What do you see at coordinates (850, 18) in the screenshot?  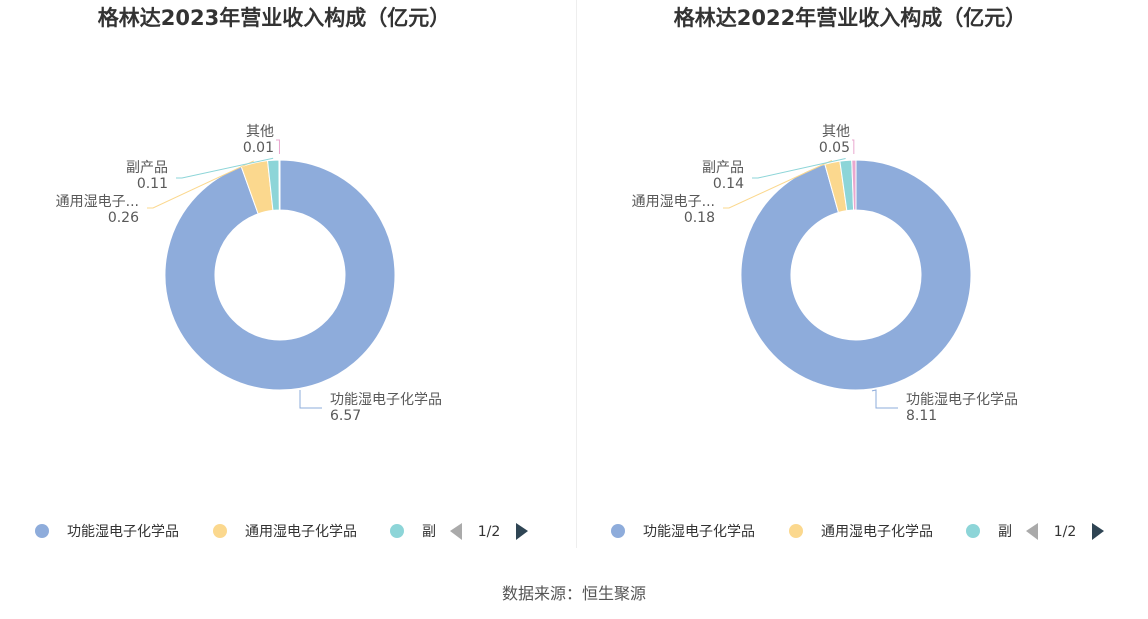 I see `chart-title: 格林达2022年营业收入构成（亿元）` at bounding box center [850, 18].